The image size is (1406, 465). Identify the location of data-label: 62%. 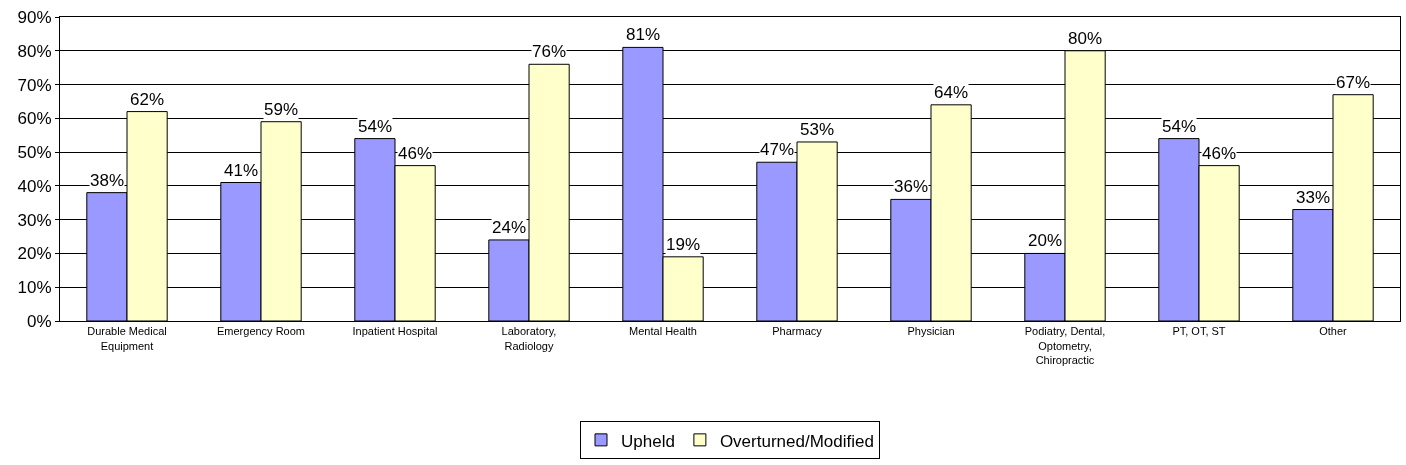
(147, 99).